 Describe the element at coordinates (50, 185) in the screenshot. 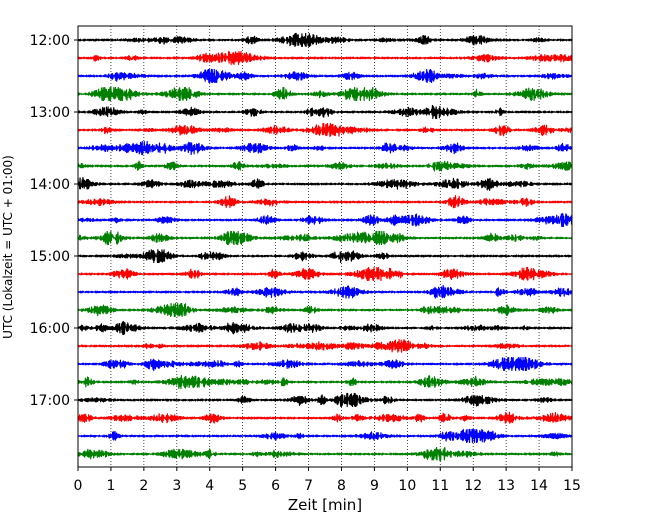

I see `y-tick-label: 14:00` at that location.